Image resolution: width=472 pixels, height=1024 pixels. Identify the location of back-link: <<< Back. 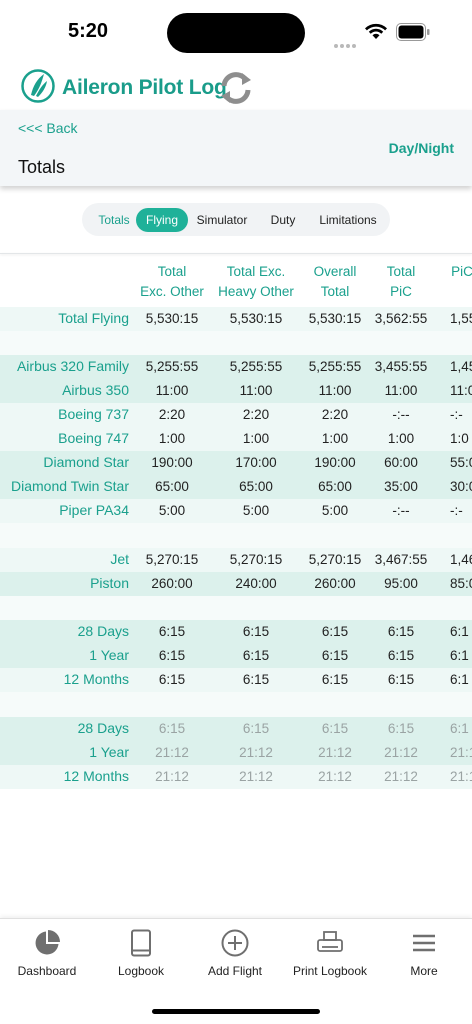
(48, 128).